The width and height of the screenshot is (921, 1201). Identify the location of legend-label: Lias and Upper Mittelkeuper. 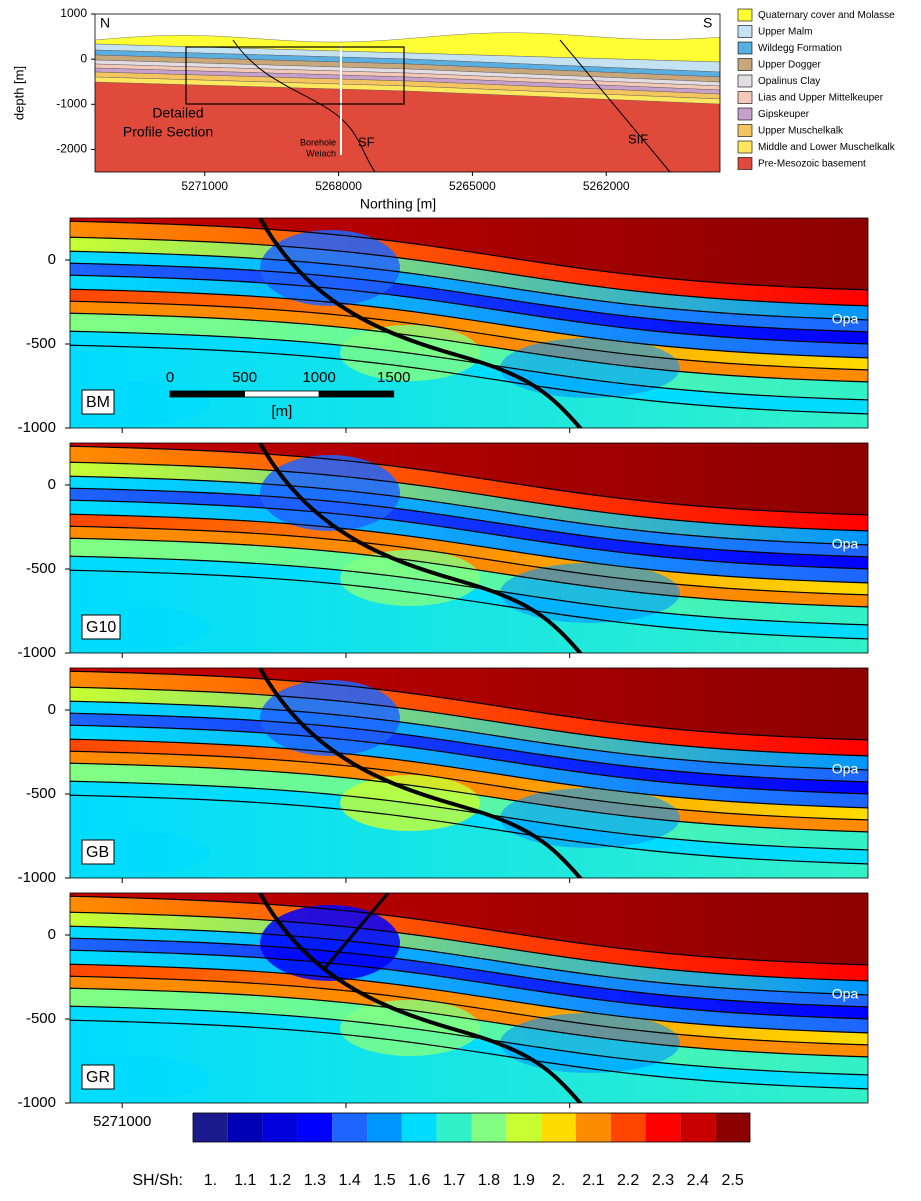
(821, 98).